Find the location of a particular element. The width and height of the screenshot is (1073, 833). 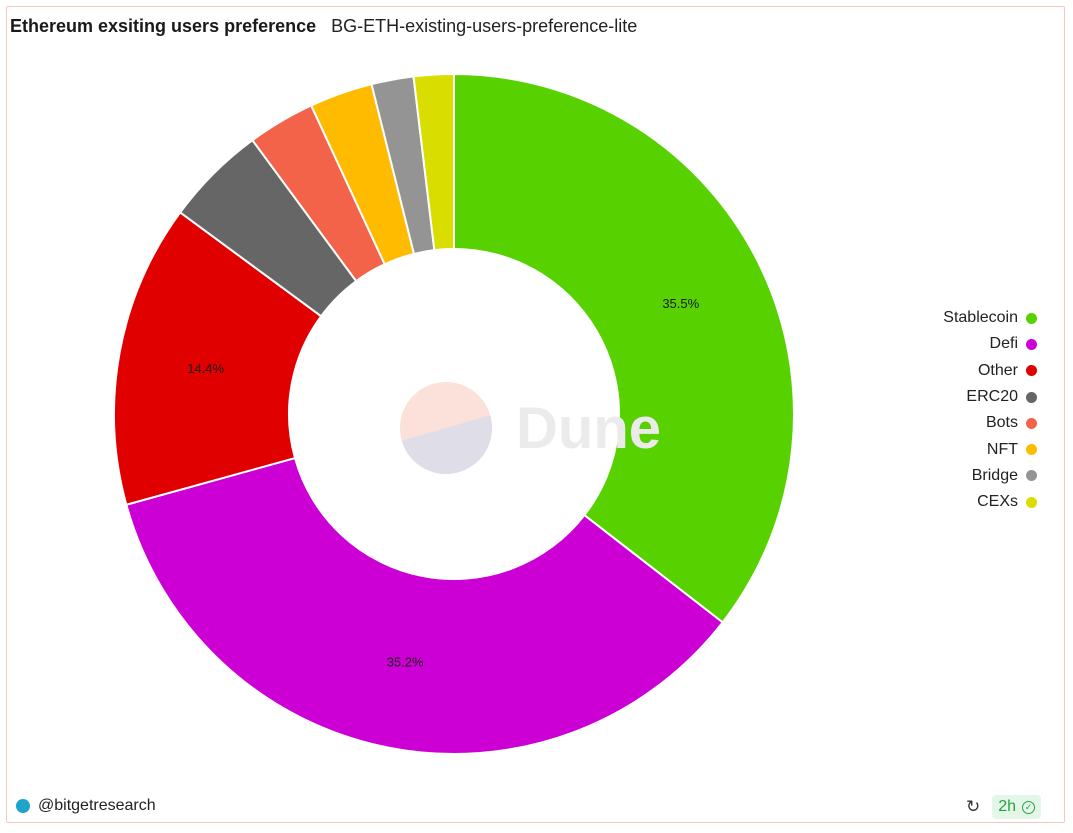

legend-label: CEXs is located at coordinates (997, 502).